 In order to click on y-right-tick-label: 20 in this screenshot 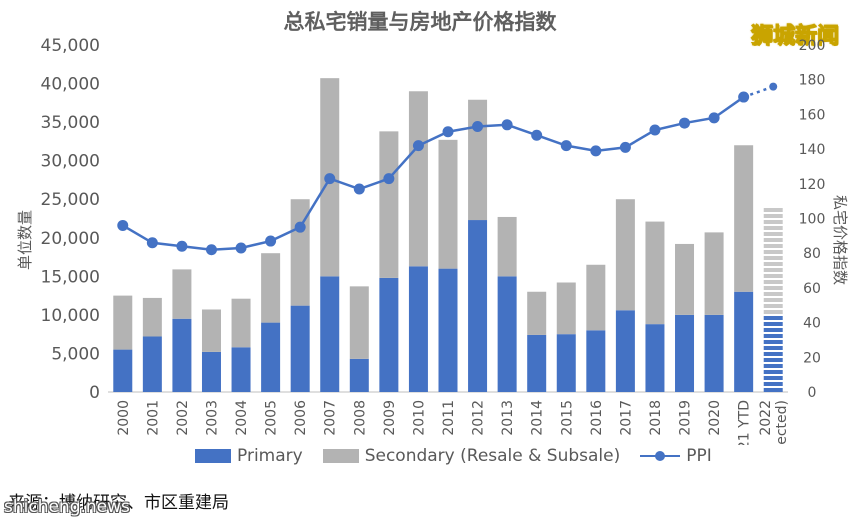, I will do `click(812, 358)`.